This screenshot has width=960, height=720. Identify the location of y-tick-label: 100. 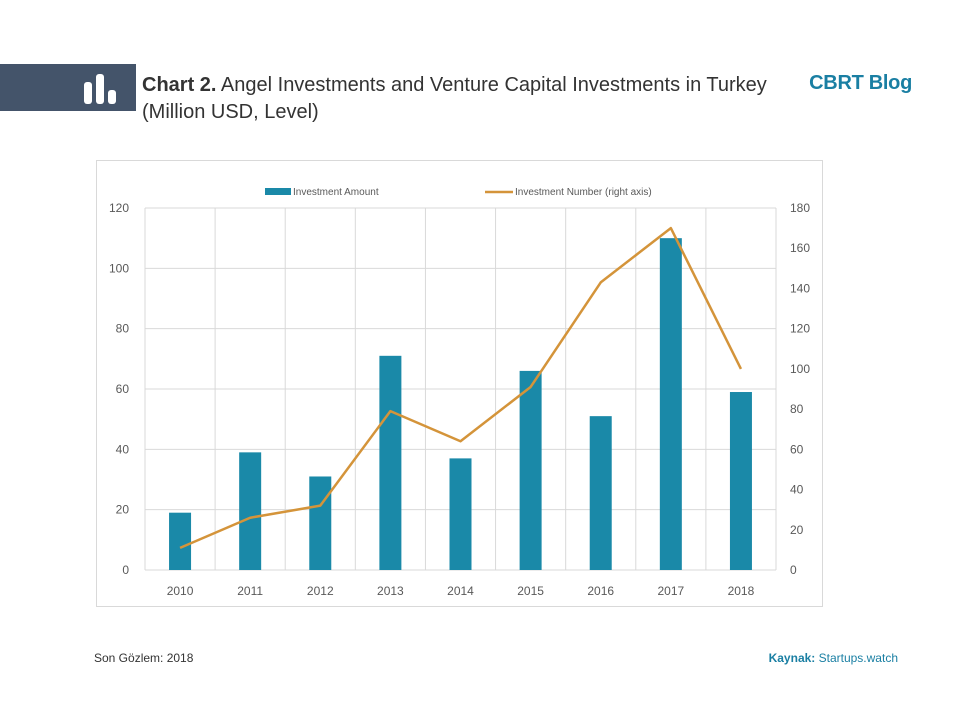
(119, 268).